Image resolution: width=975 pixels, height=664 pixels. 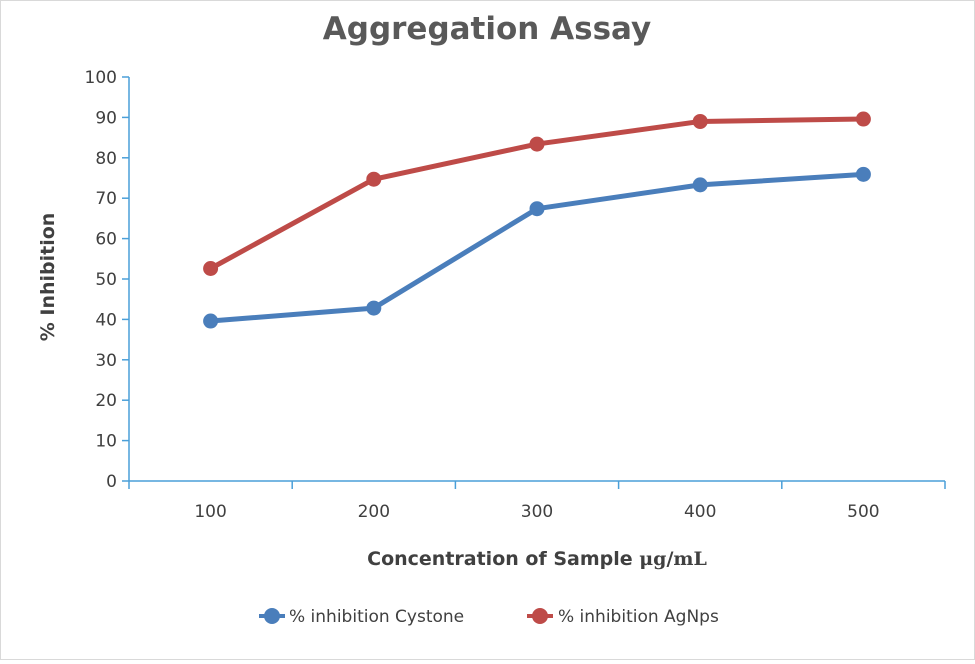 What do you see at coordinates (374, 512) in the screenshot?
I see `x-tick-label: 200` at bounding box center [374, 512].